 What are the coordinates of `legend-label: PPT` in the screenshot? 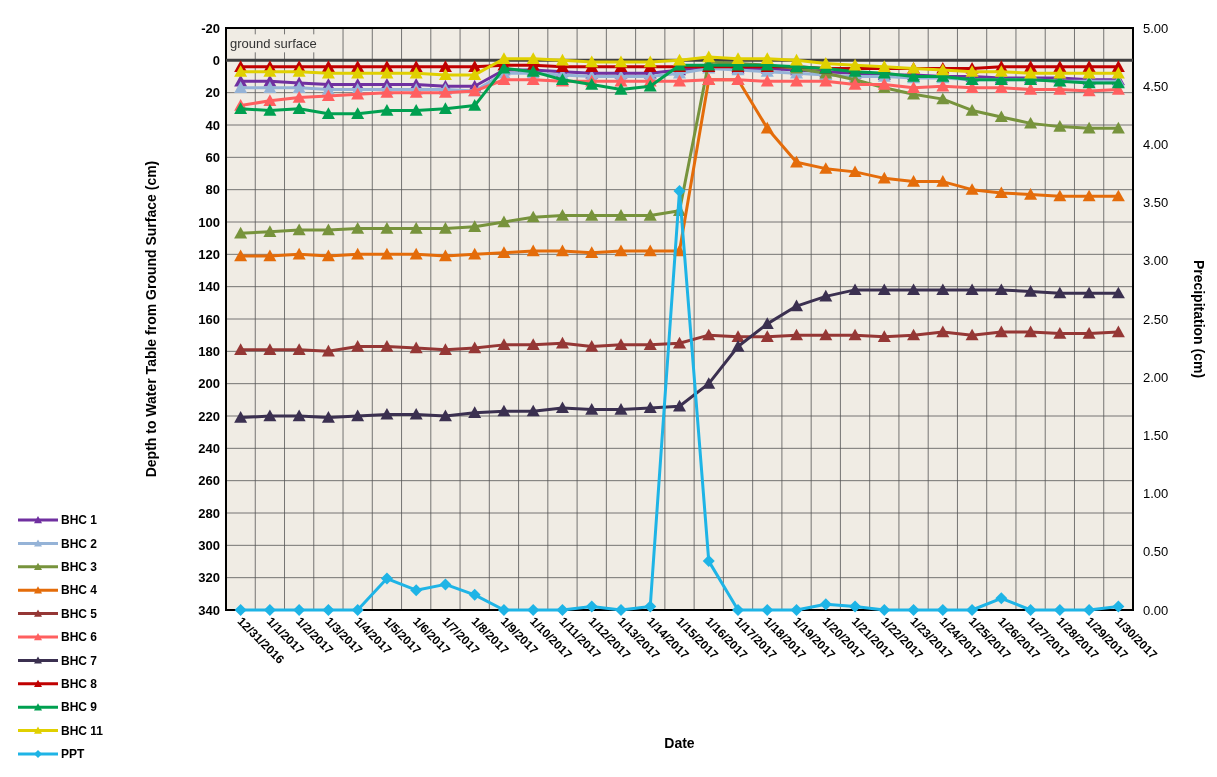 It's located at (73, 754).